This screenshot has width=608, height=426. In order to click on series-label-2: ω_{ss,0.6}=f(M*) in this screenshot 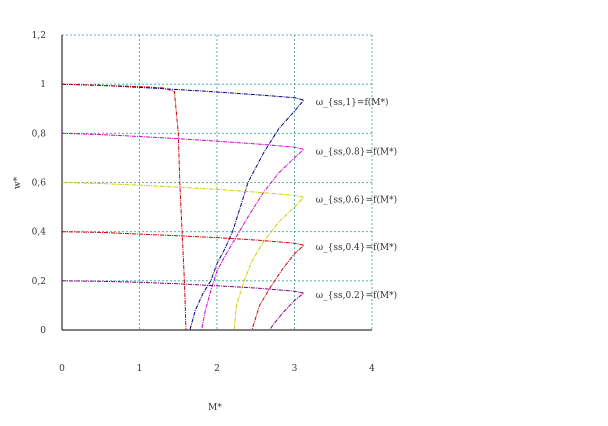, I will do `click(356, 199)`.